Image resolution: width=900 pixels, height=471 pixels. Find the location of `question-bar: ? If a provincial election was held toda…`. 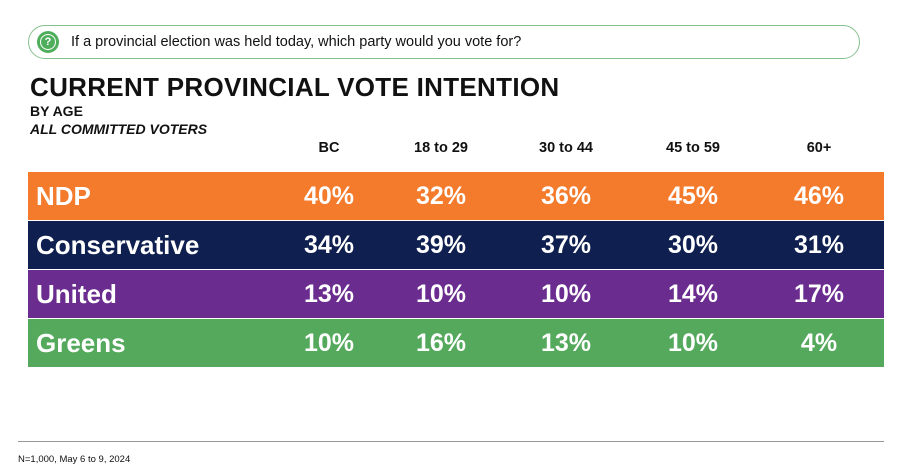

question-bar: ? If a provincial election was held toda… is located at coordinates (444, 42).